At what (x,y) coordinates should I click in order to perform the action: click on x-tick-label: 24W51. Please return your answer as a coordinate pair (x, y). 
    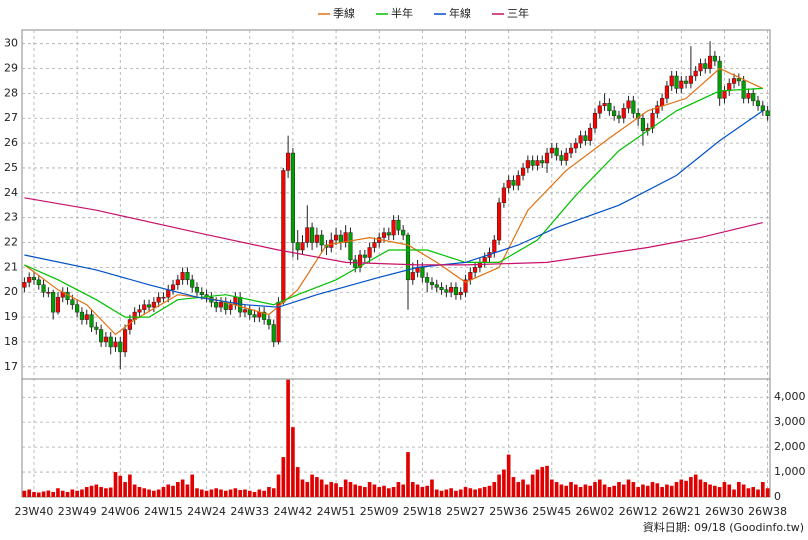
    Looking at the image, I should click on (336, 511).